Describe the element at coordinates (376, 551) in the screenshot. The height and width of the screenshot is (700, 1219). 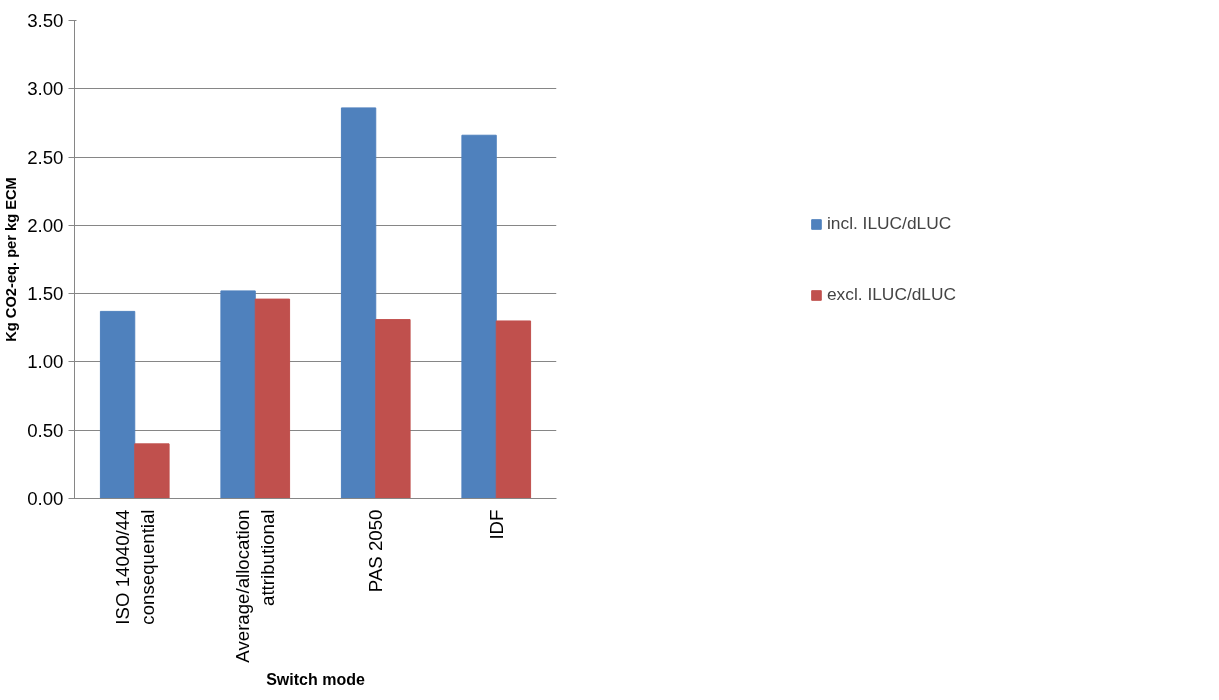
I see `x-tick-label: PAS 2050` at that location.